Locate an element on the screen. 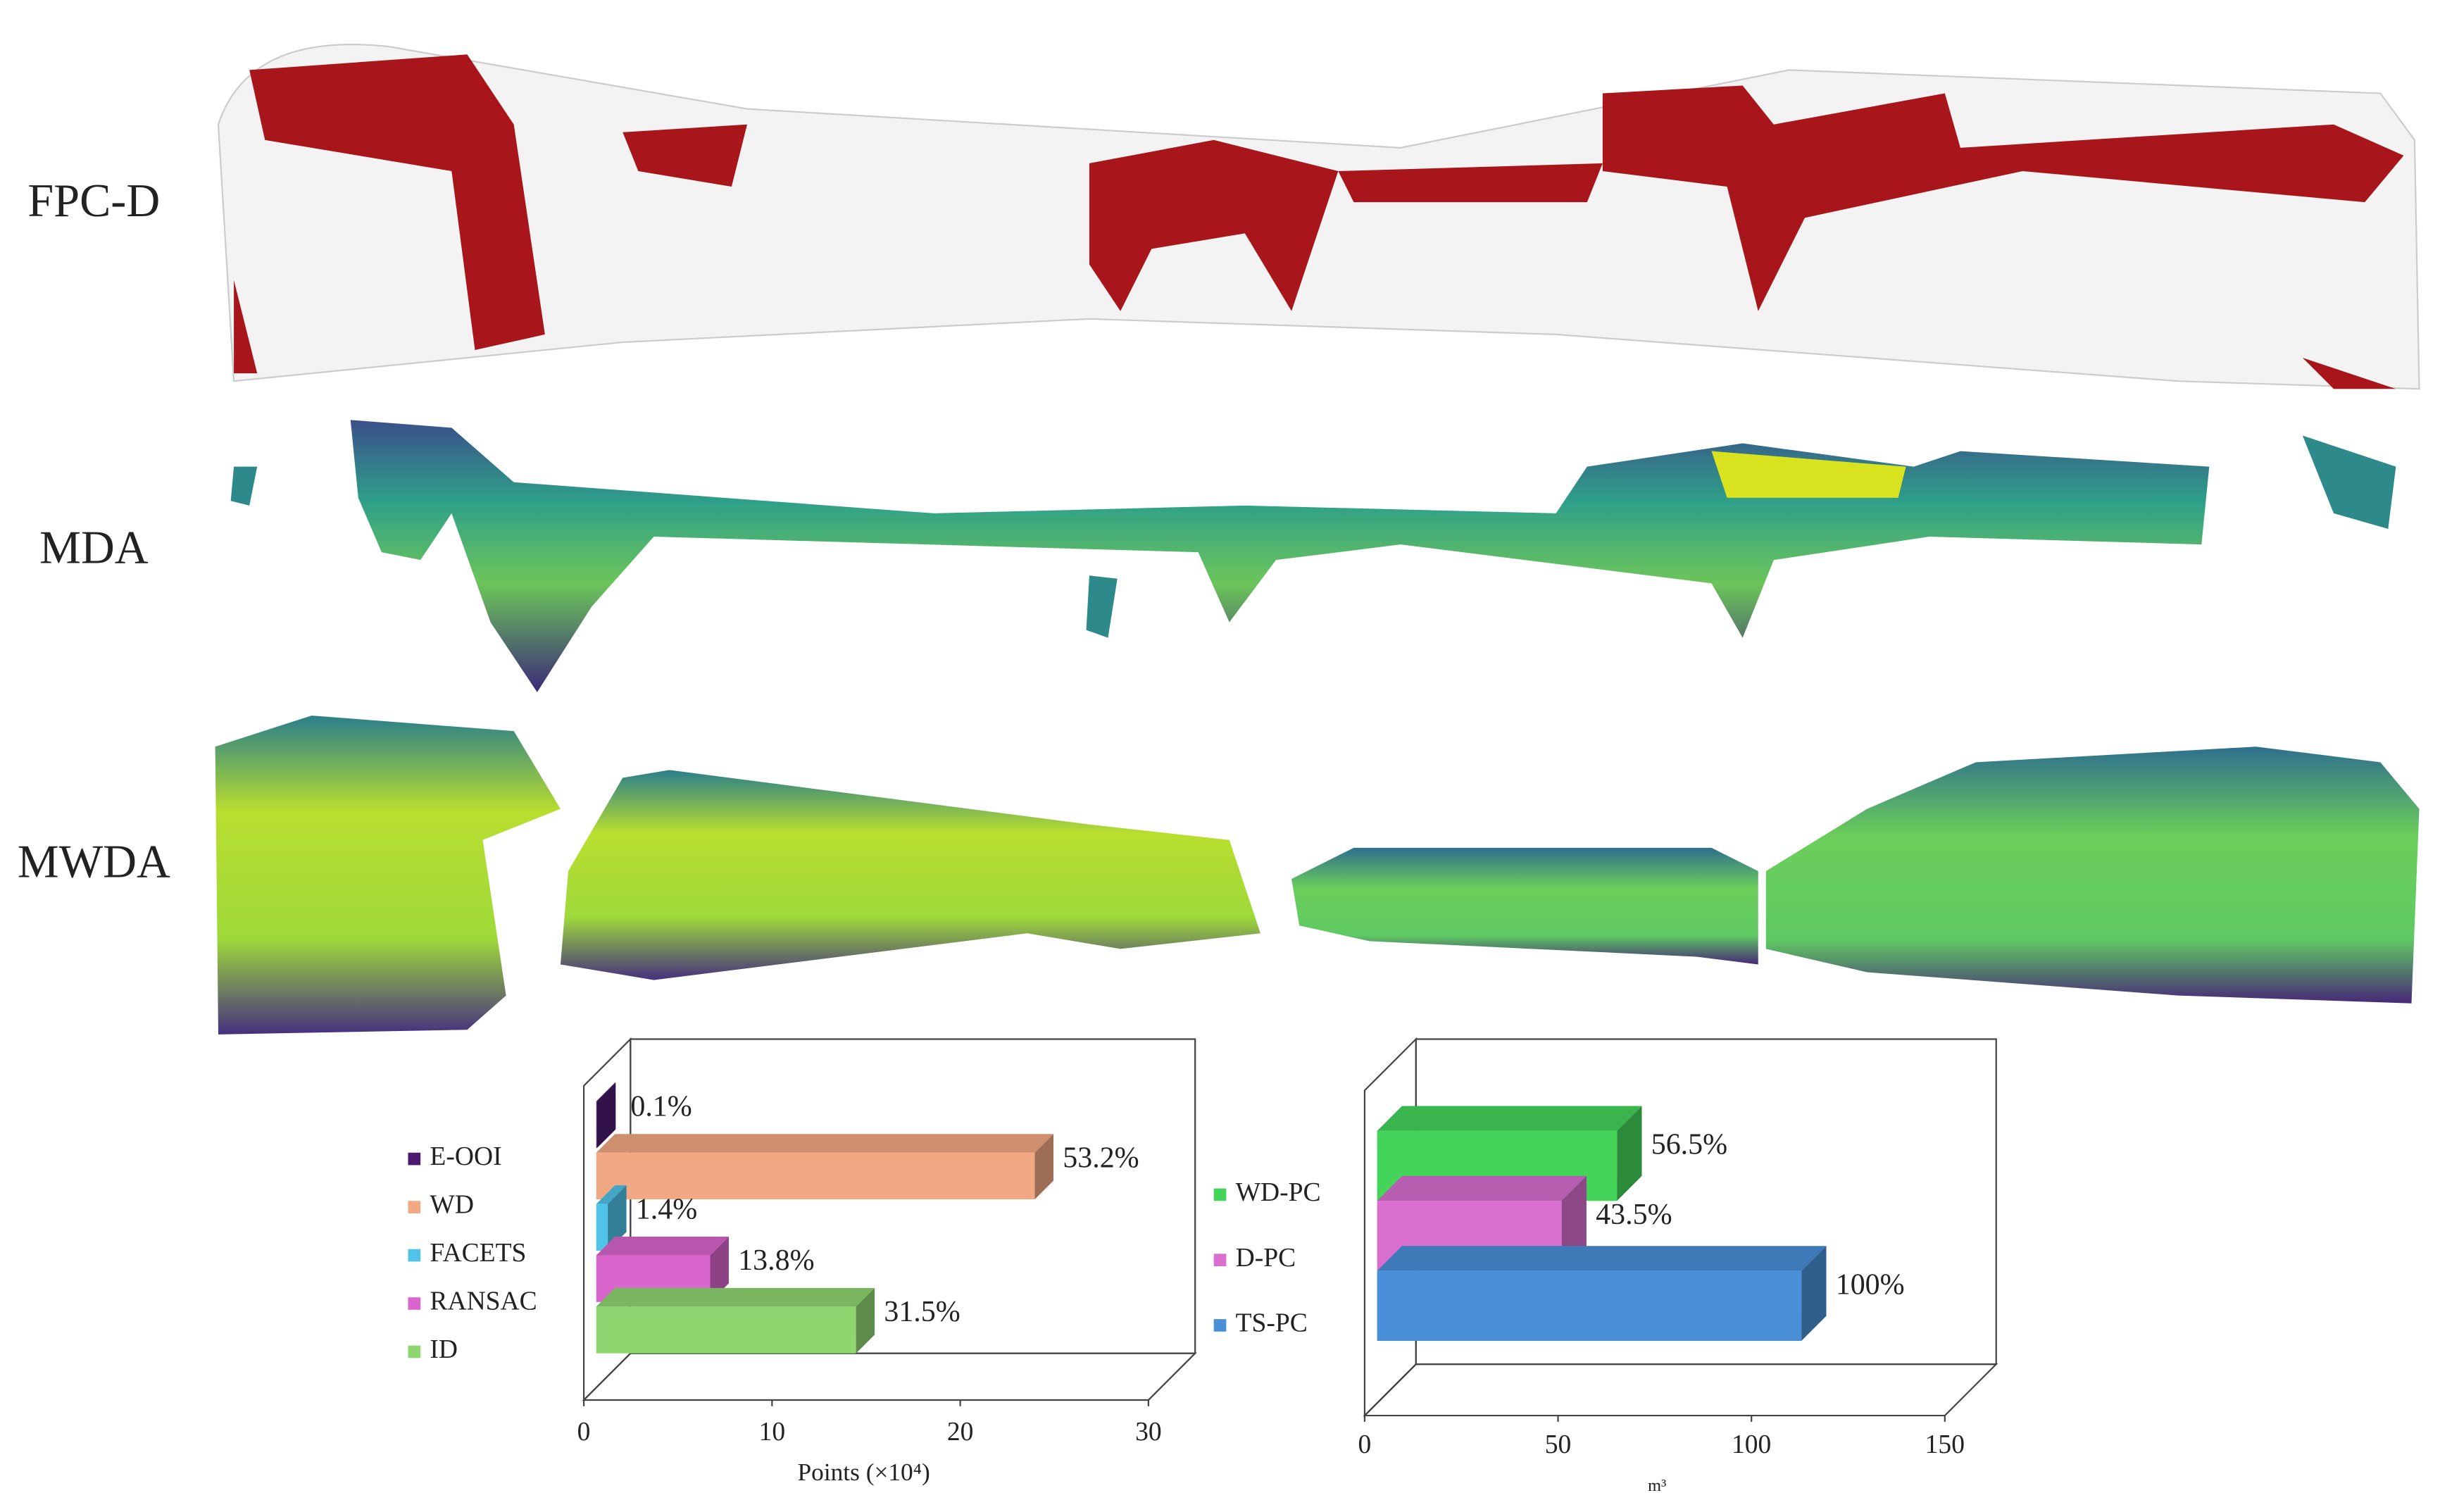 The width and height of the screenshot is (2440, 1512). x-tick-label: 30 is located at coordinates (1148, 1432).